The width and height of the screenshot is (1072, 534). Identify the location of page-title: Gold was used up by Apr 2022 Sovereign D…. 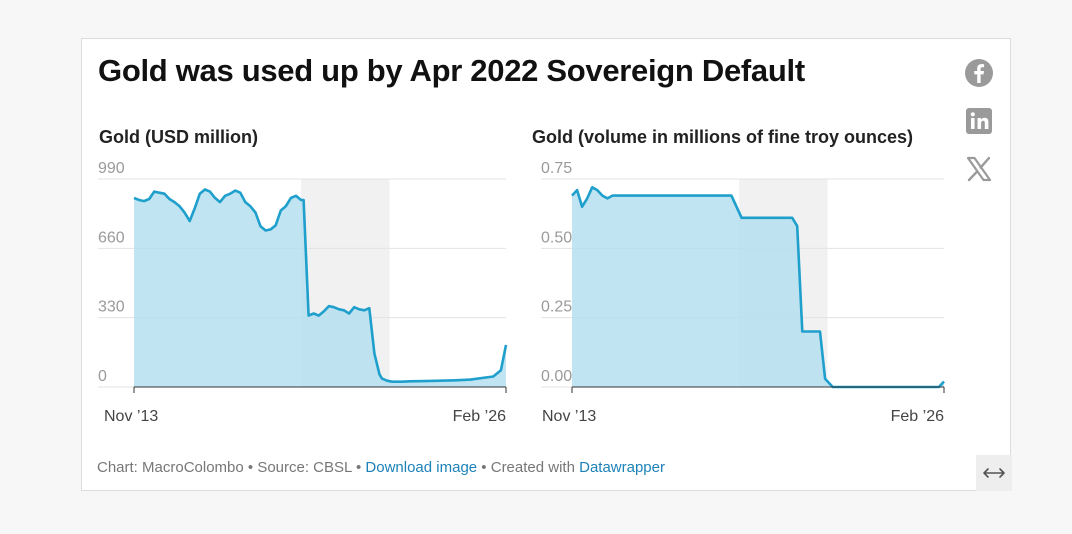
(451, 70).